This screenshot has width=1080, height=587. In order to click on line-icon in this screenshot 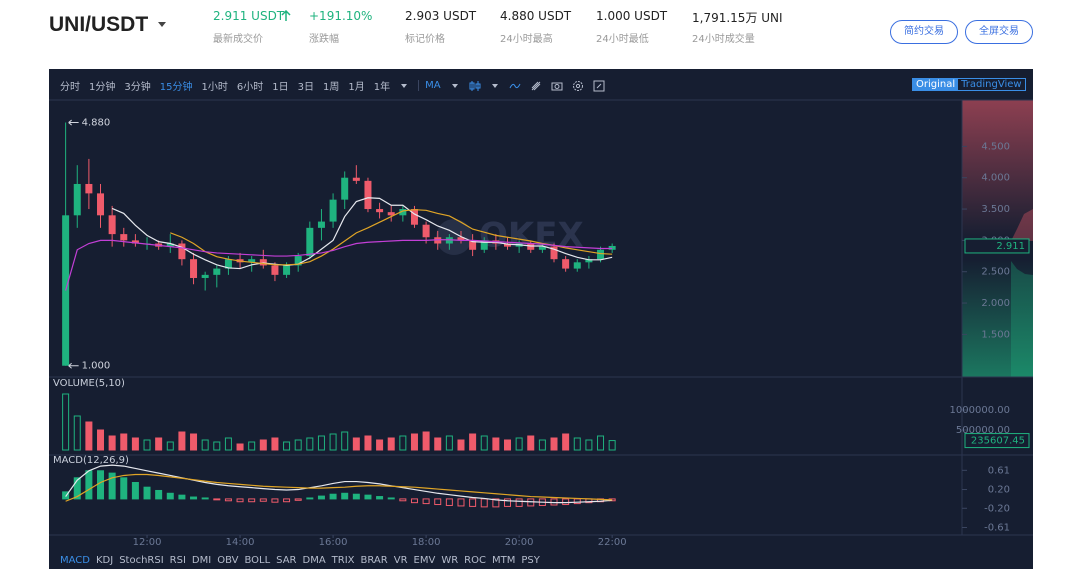, I will do `click(515, 86)`.